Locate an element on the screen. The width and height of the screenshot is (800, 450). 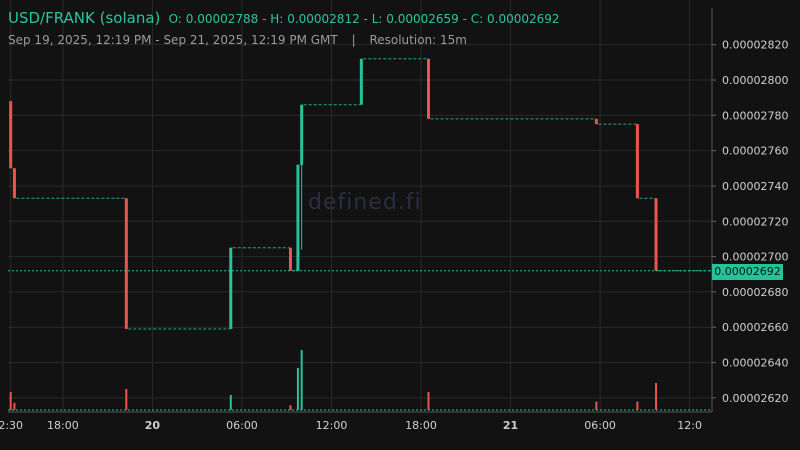
y-tick-label: 0.00002660 is located at coordinates (755, 327).